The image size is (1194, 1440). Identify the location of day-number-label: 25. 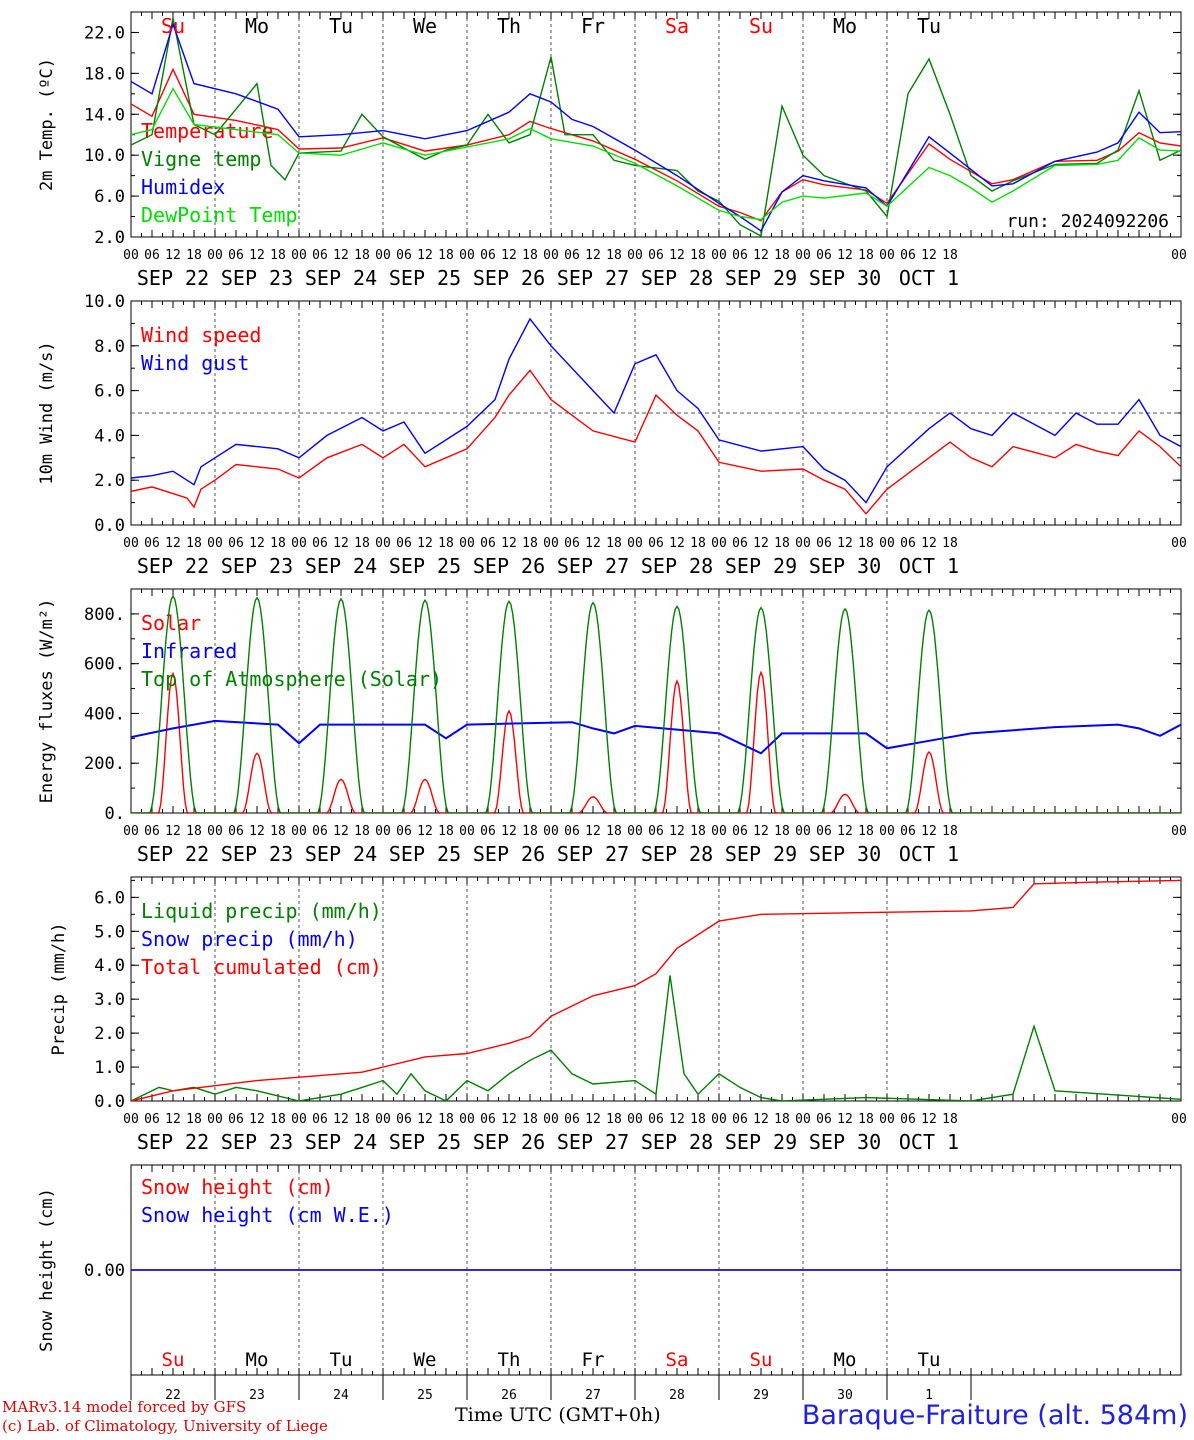
(425, 1395).